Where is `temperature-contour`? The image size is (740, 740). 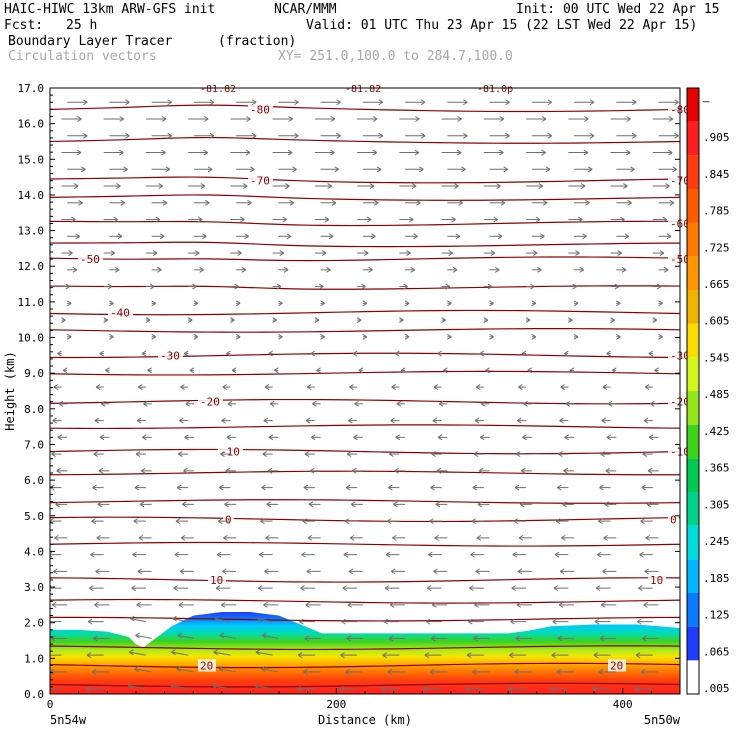 temperature-contour is located at coordinates (365, 373).